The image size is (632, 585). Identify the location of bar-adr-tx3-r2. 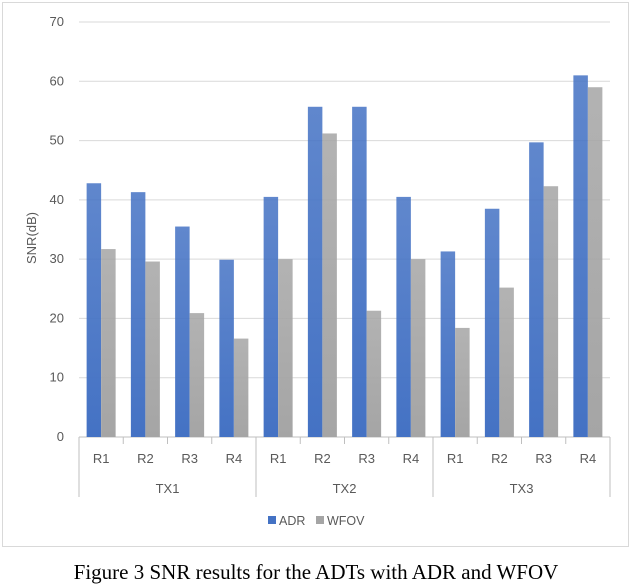
(492, 322).